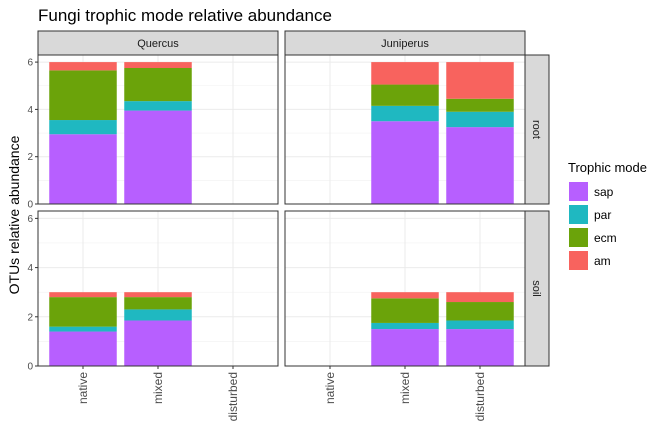 The height and width of the screenshot is (433, 666). I want to click on bar-segment-soil-juniperus-mixed-ecm, so click(405, 310).